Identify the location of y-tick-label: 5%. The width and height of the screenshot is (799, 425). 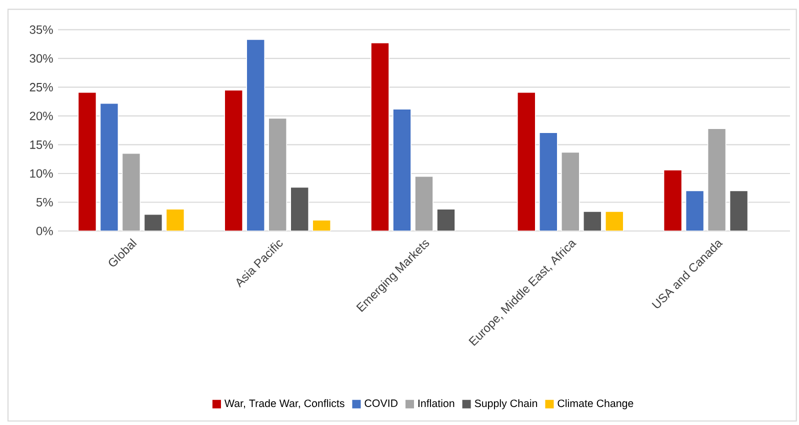
(44, 202).